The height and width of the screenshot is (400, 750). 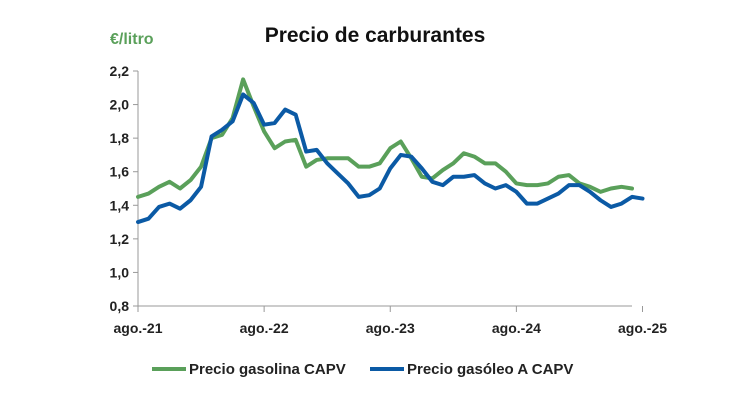 I want to click on y-tick-label: 0,8, so click(x=120, y=306).